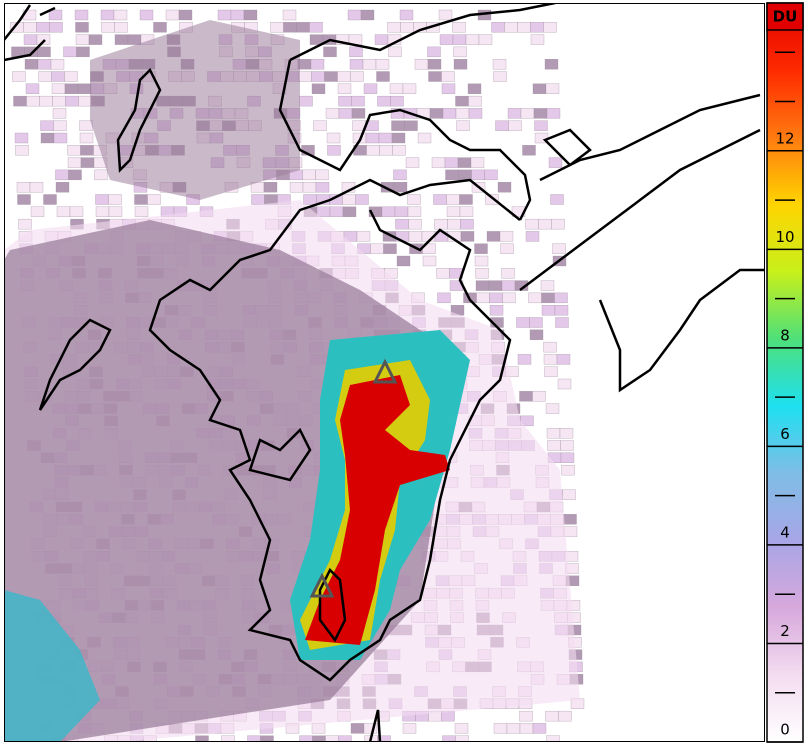 The height and width of the screenshot is (746, 805). I want to click on colorbar-unit-box, so click(785, 16).